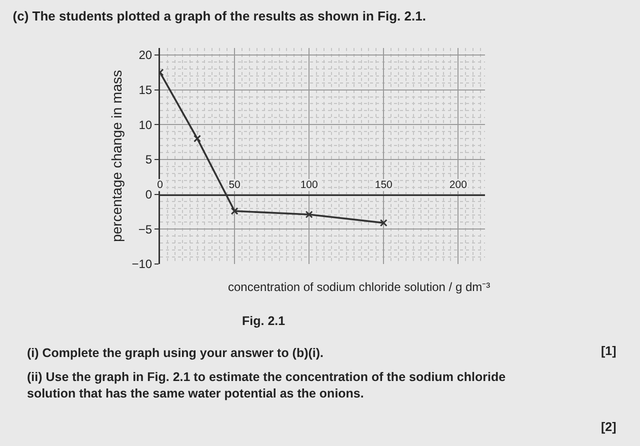  I want to click on text: (ii) Use the graph in Fig. 2.1 to estimate the concentration of the sodium chloride solution that has the same water potential as the onions., so click(266, 385).